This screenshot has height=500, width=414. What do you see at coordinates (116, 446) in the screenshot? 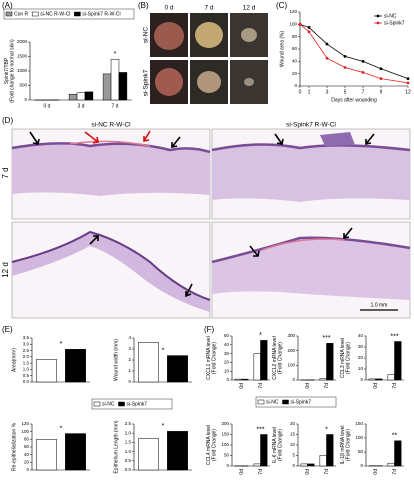
I see `y-axis-label: Epithelium Length (mm)` at bounding box center [116, 446].